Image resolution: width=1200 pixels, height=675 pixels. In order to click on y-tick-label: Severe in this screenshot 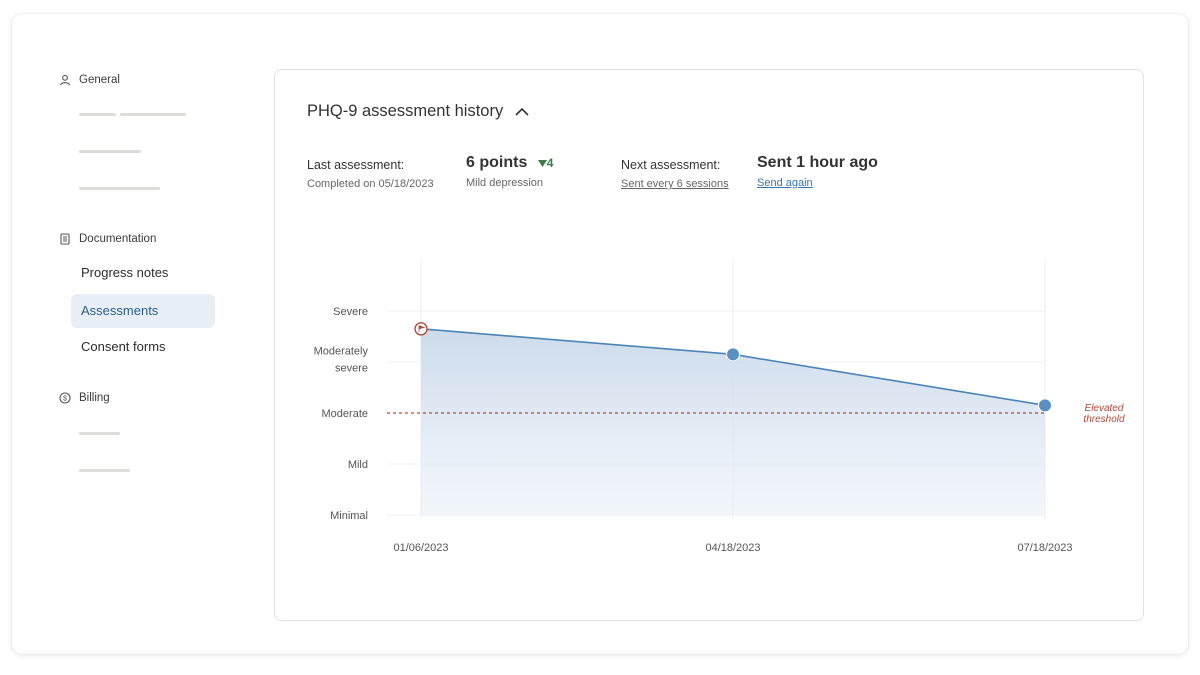, I will do `click(350, 312)`.